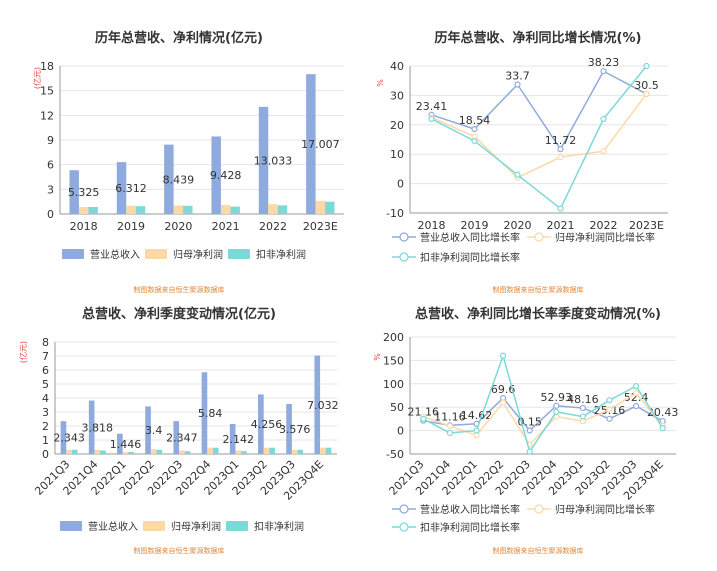 This screenshot has width=717, height=571. Describe the element at coordinates (45, 342) in the screenshot. I see `y-tick-label: 8` at that location.